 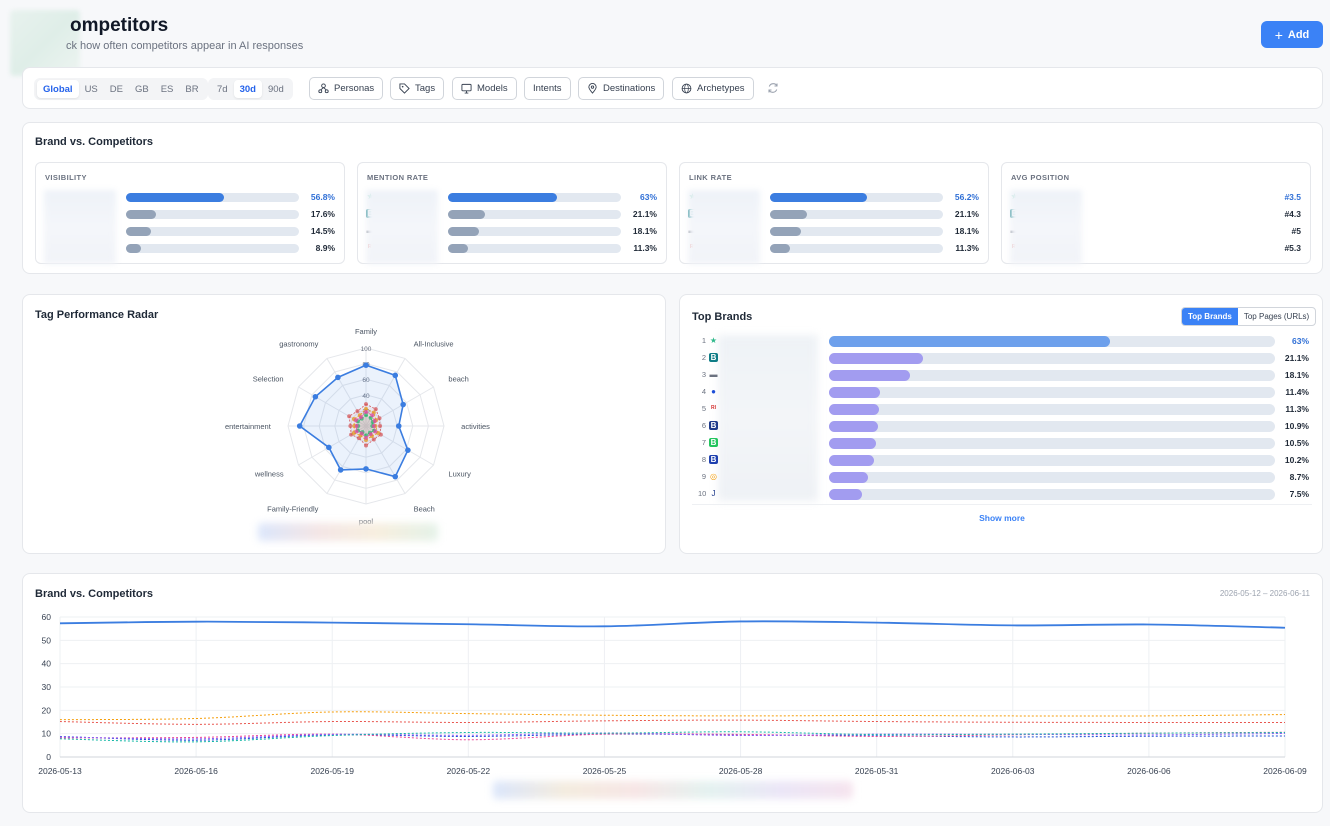 I want to click on metric-value: 8.9%, so click(x=325, y=248).